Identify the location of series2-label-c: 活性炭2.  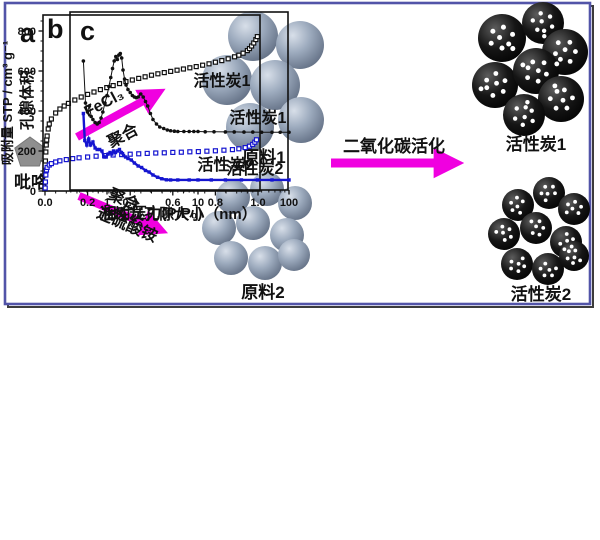
(255, 168).